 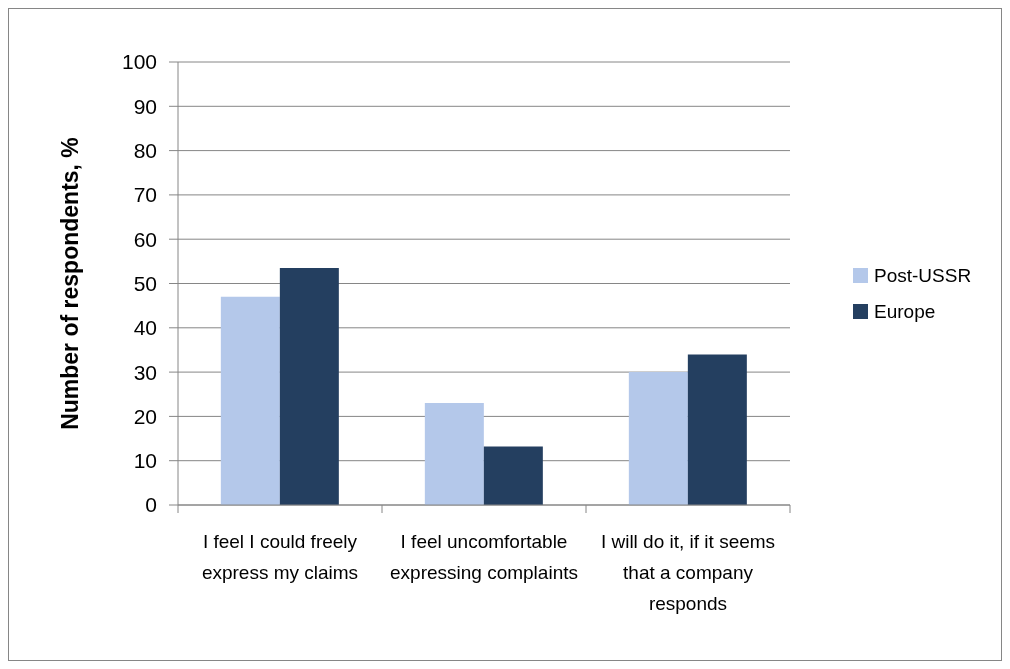 What do you see at coordinates (923, 275) in the screenshot?
I see `legend-label: Post-USSR` at bounding box center [923, 275].